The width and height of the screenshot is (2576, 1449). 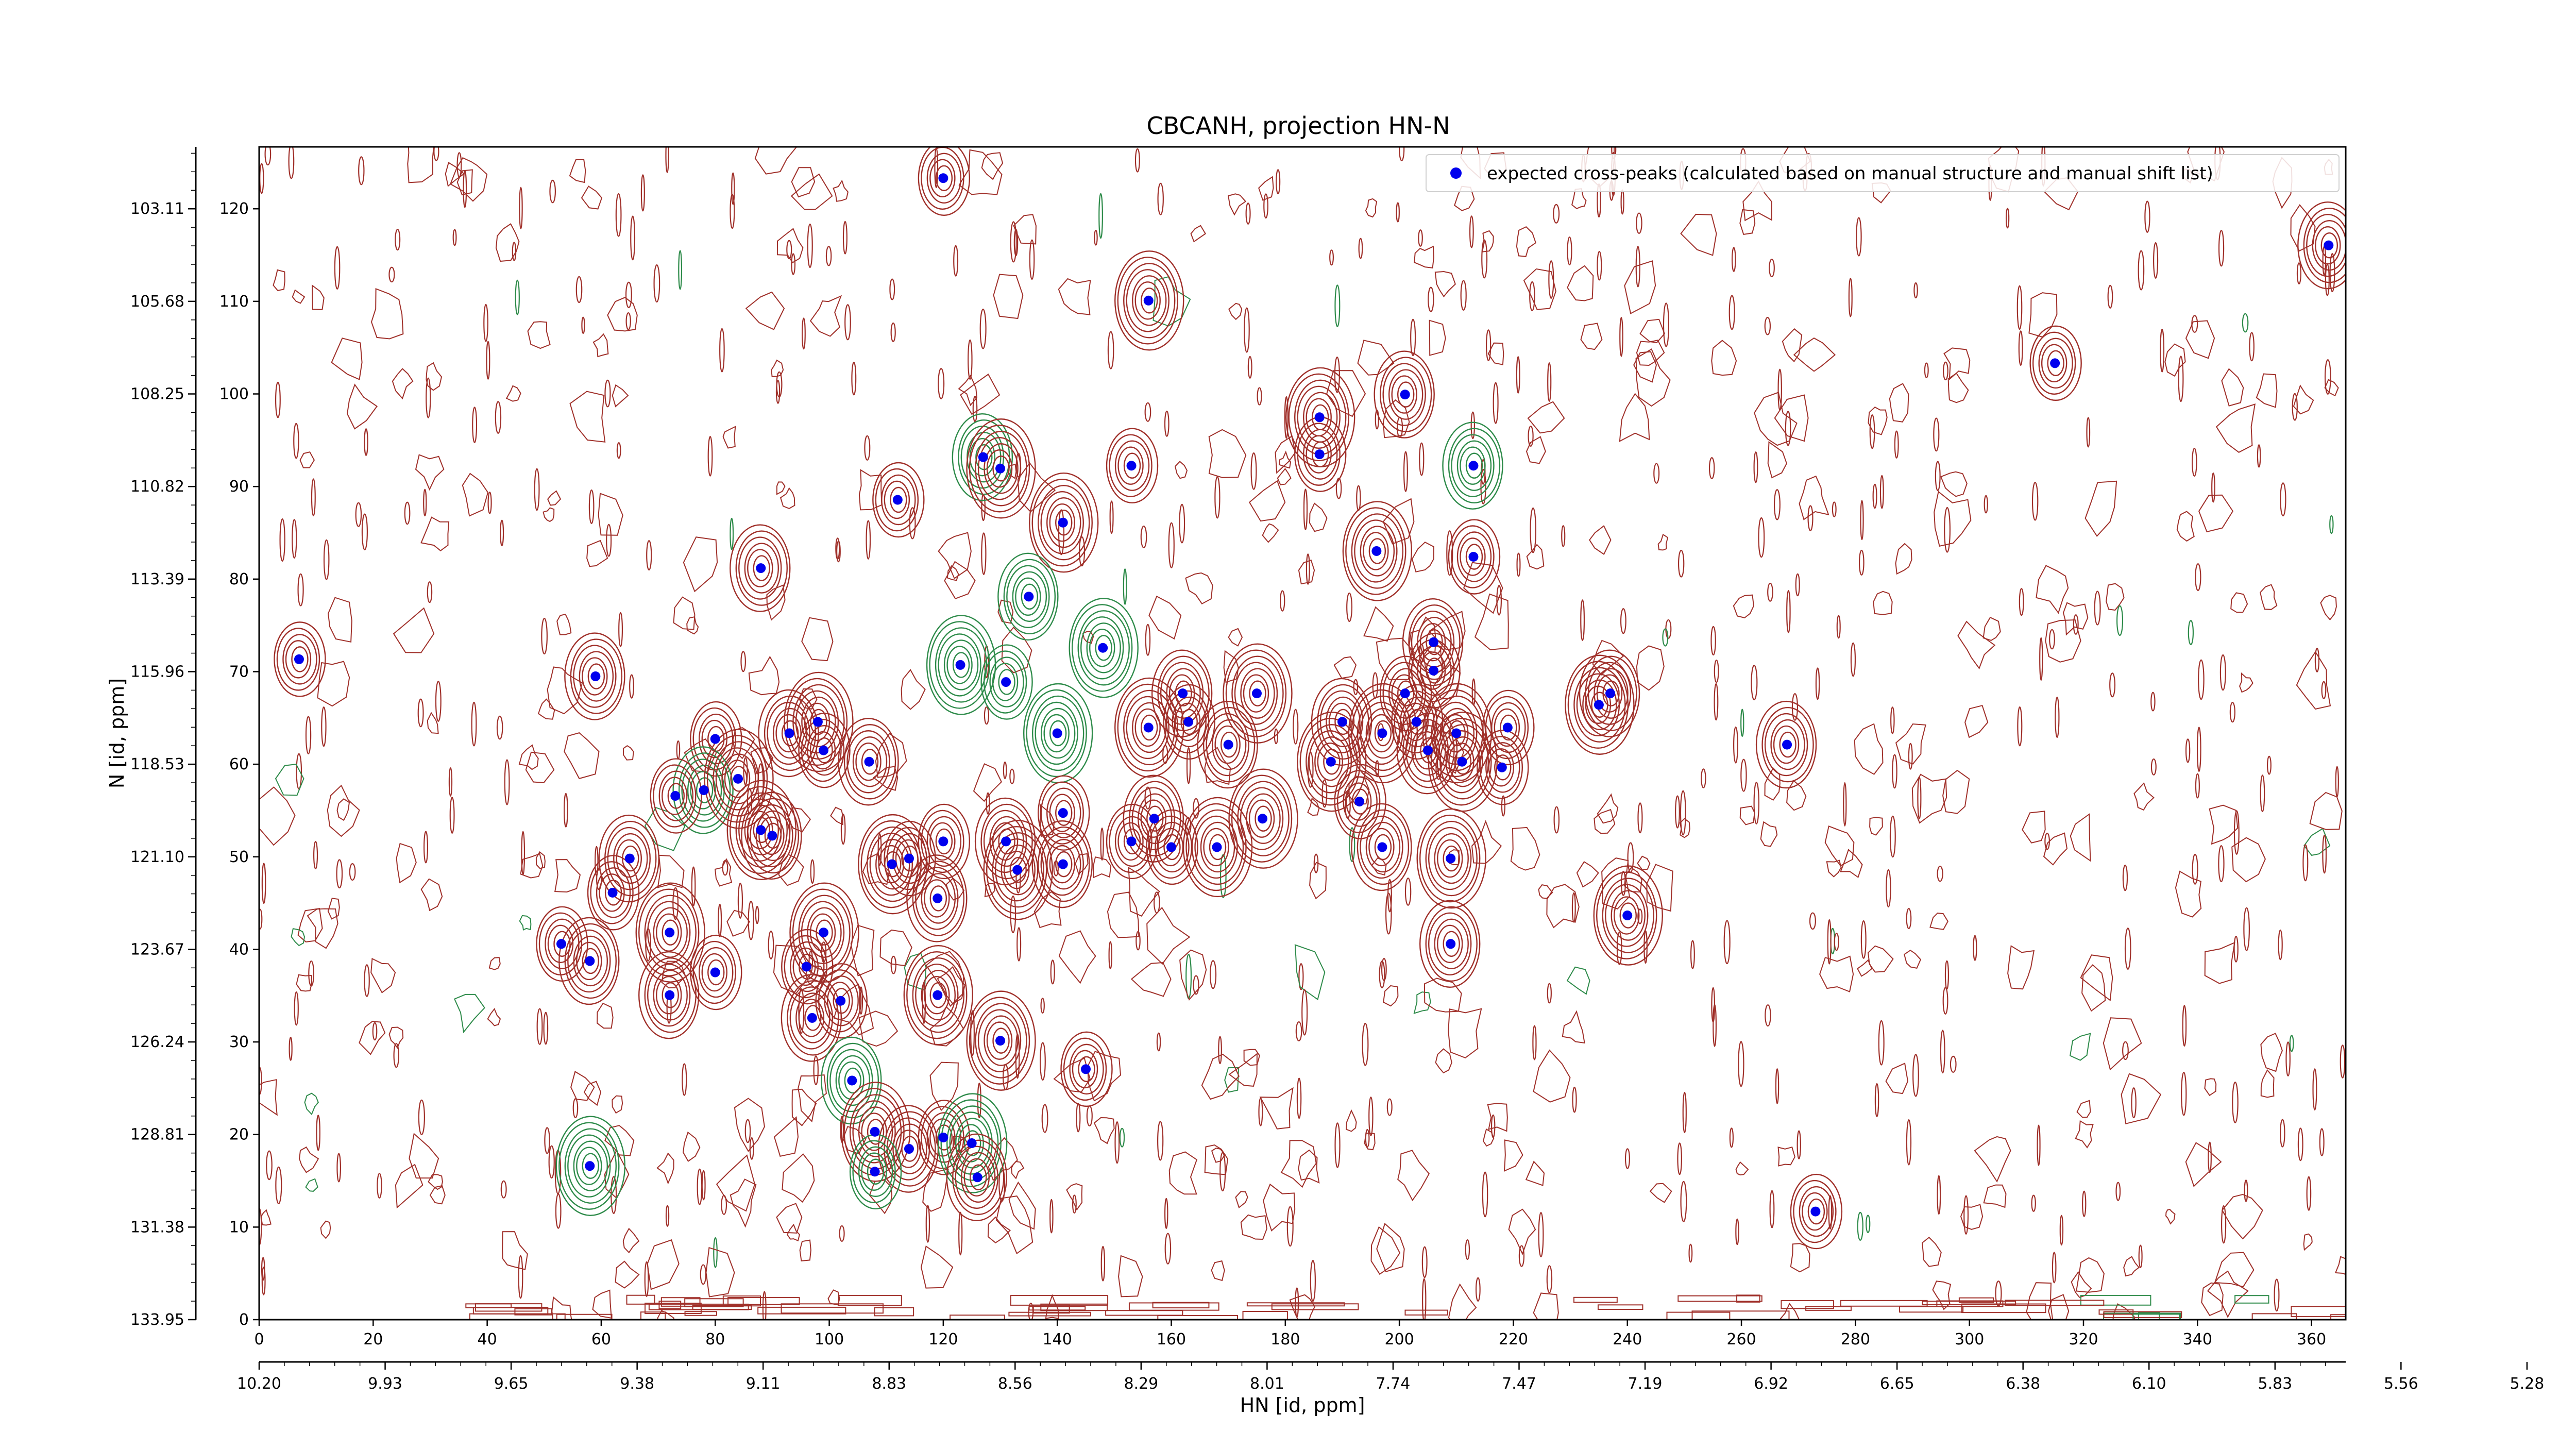 What do you see at coordinates (1267, 1384) in the screenshot?
I see `x-ppm-tick-label: 8.01` at bounding box center [1267, 1384].